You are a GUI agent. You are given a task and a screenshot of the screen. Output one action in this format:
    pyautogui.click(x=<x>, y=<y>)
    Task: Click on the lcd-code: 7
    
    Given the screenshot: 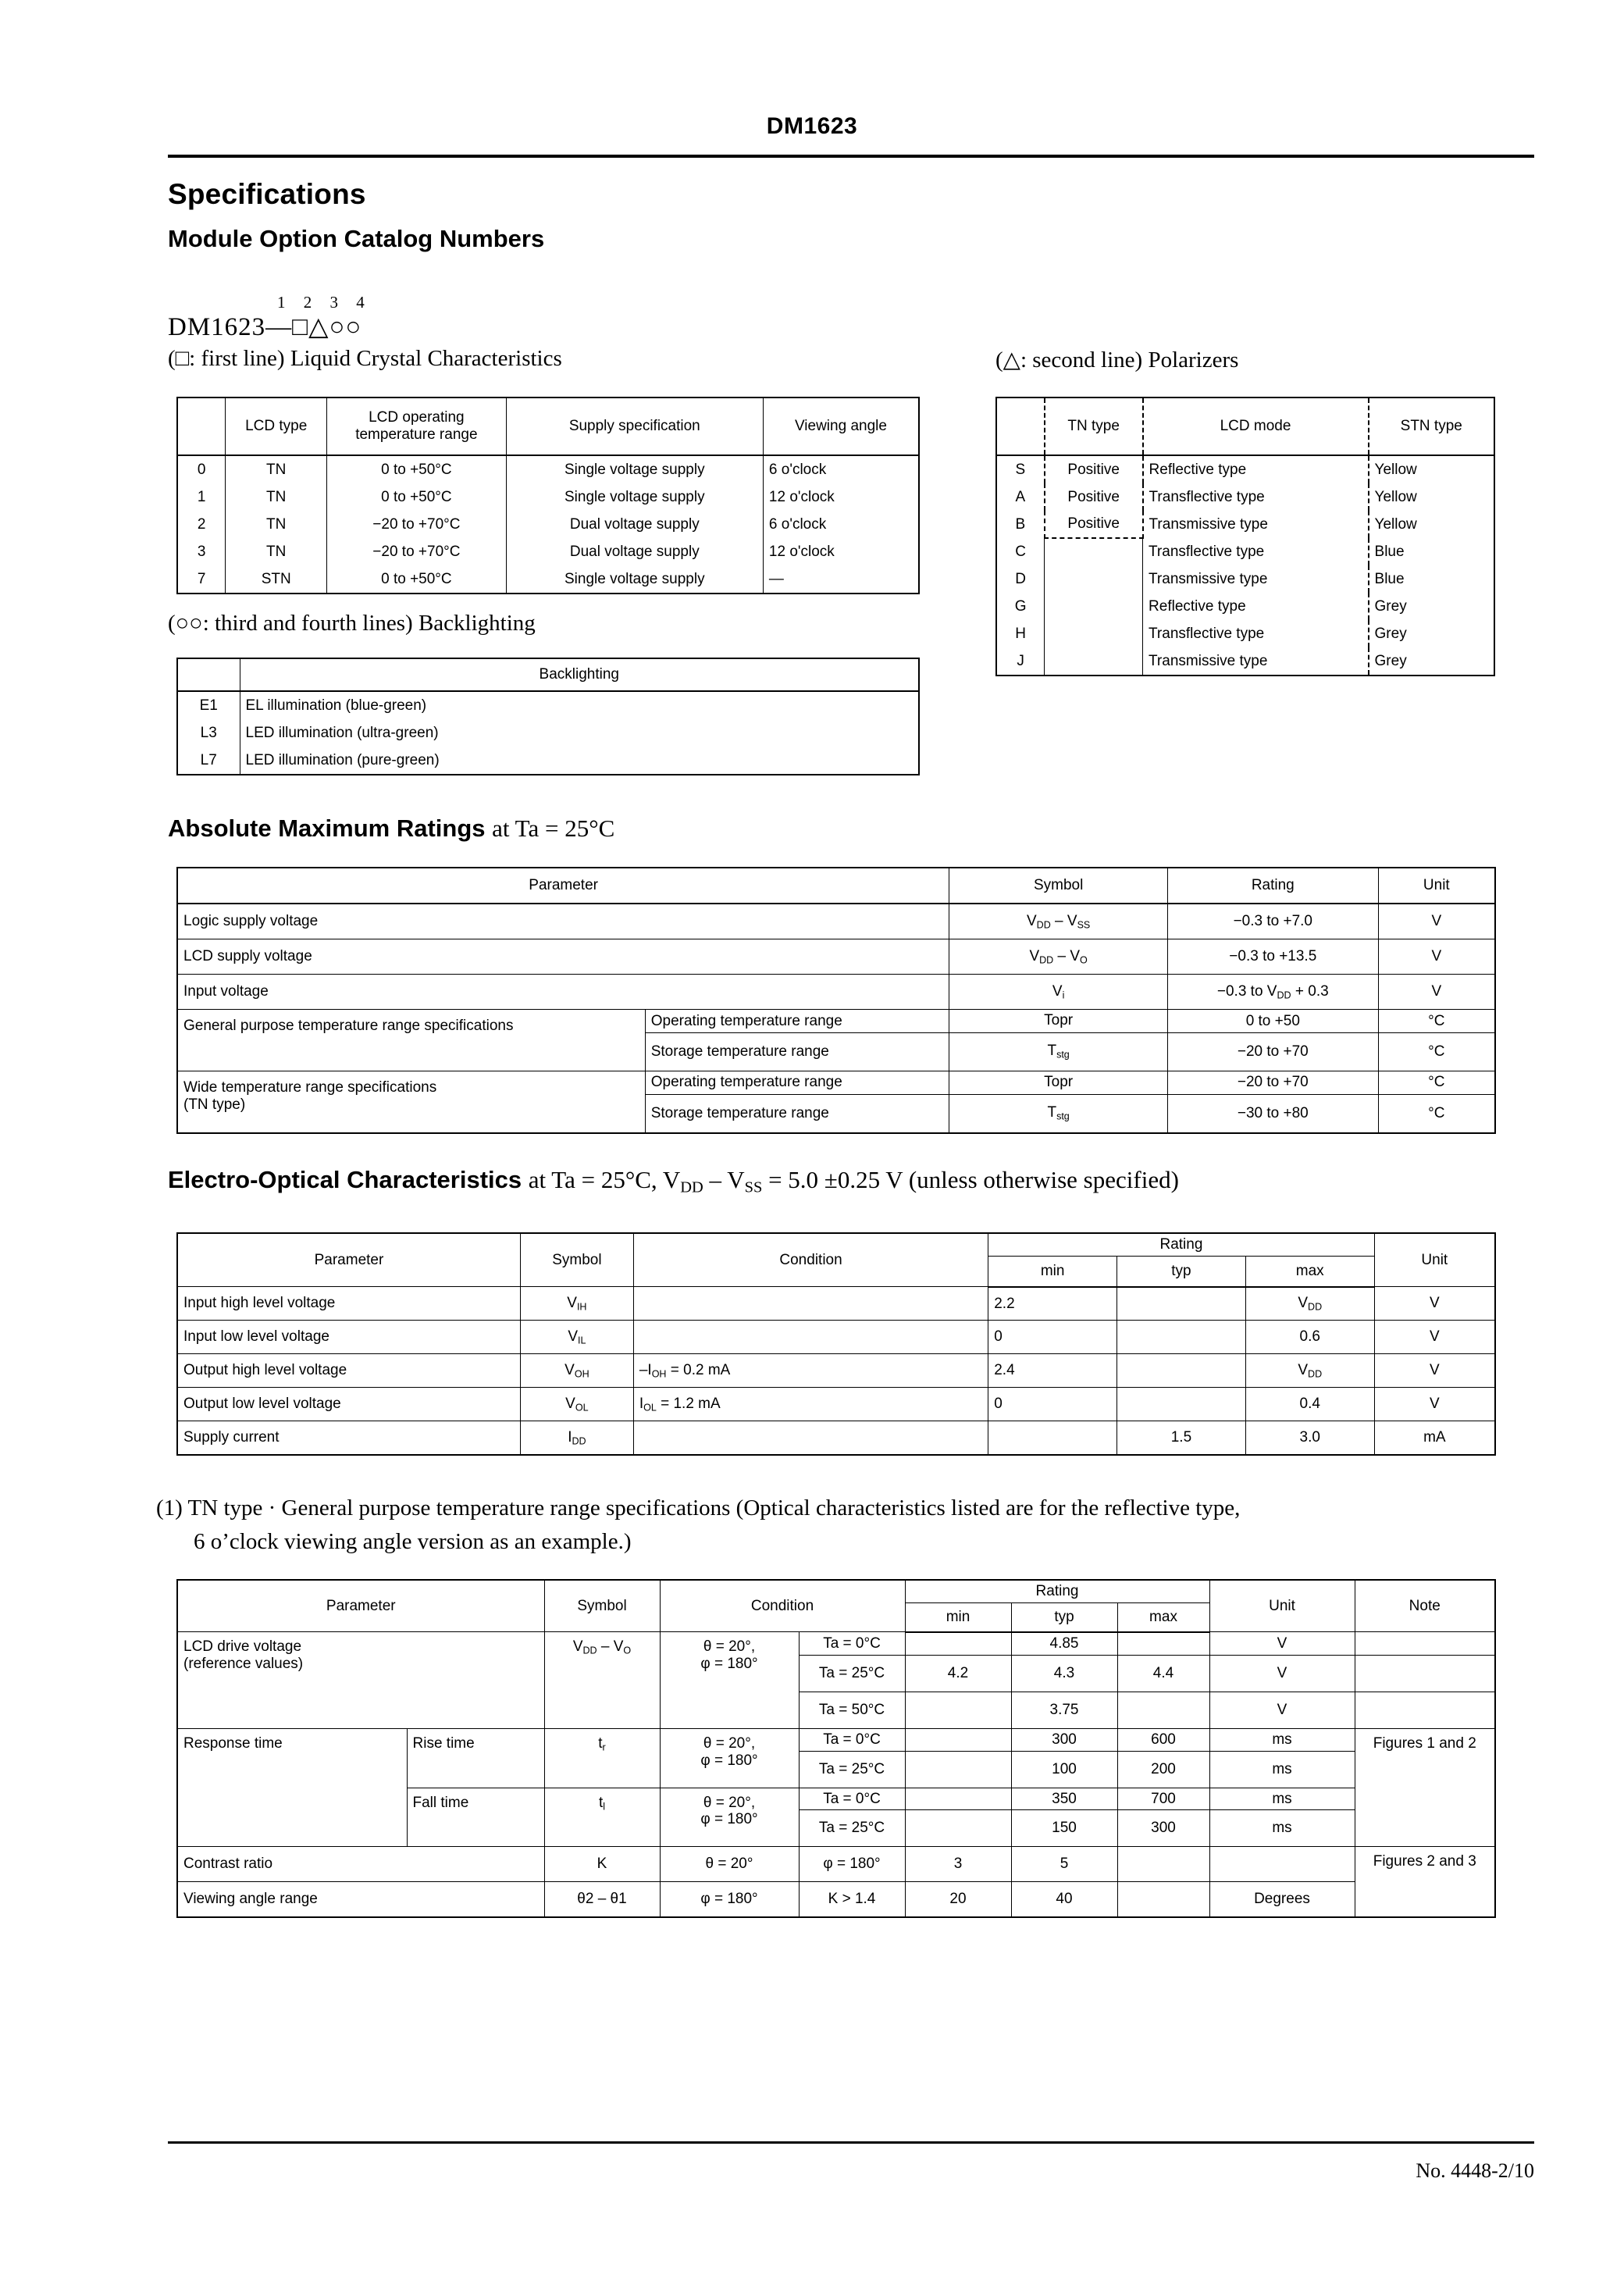 What is the action you would take?
    pyautogui.click(x=201, y=579)
    